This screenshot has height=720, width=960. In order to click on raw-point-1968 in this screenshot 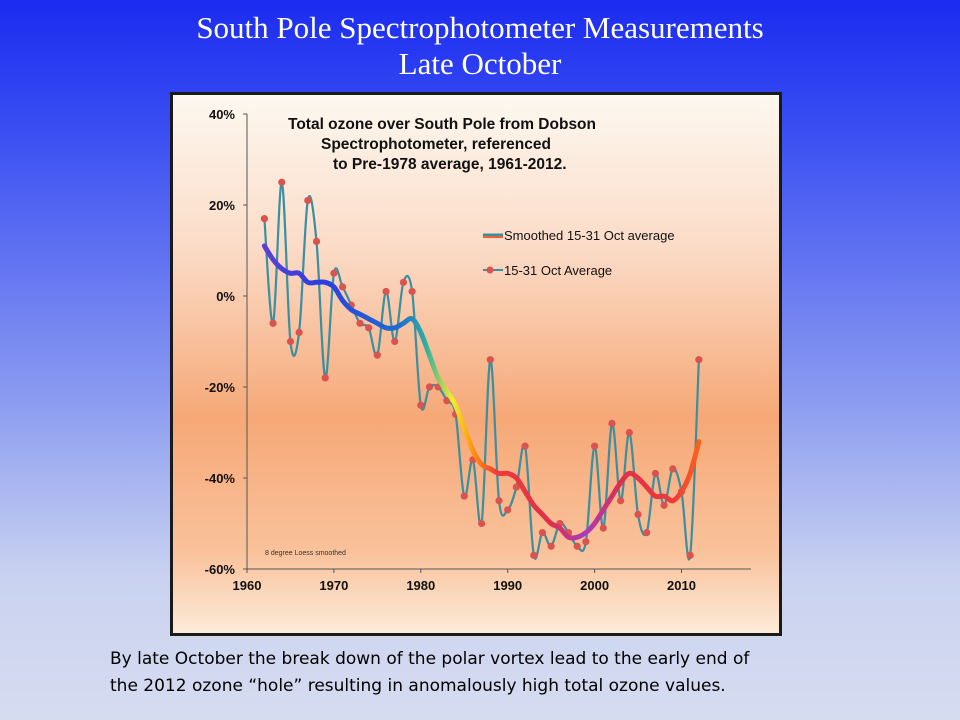, I will do `click(316, 241)`.